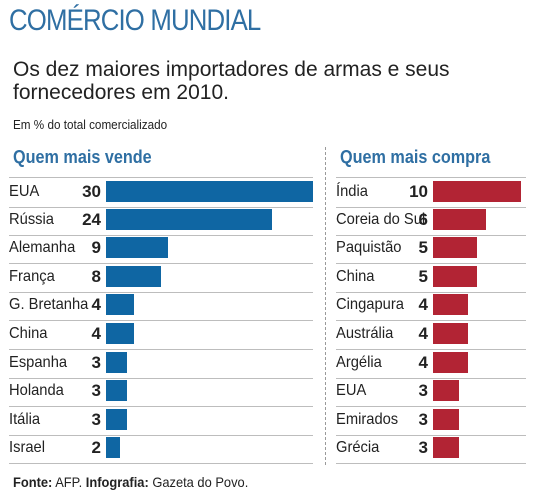  What do you see at coordinates (431, 392) in the screenshot?
I see `buyers-row: EUA 3` at bounding box center [431, 392].